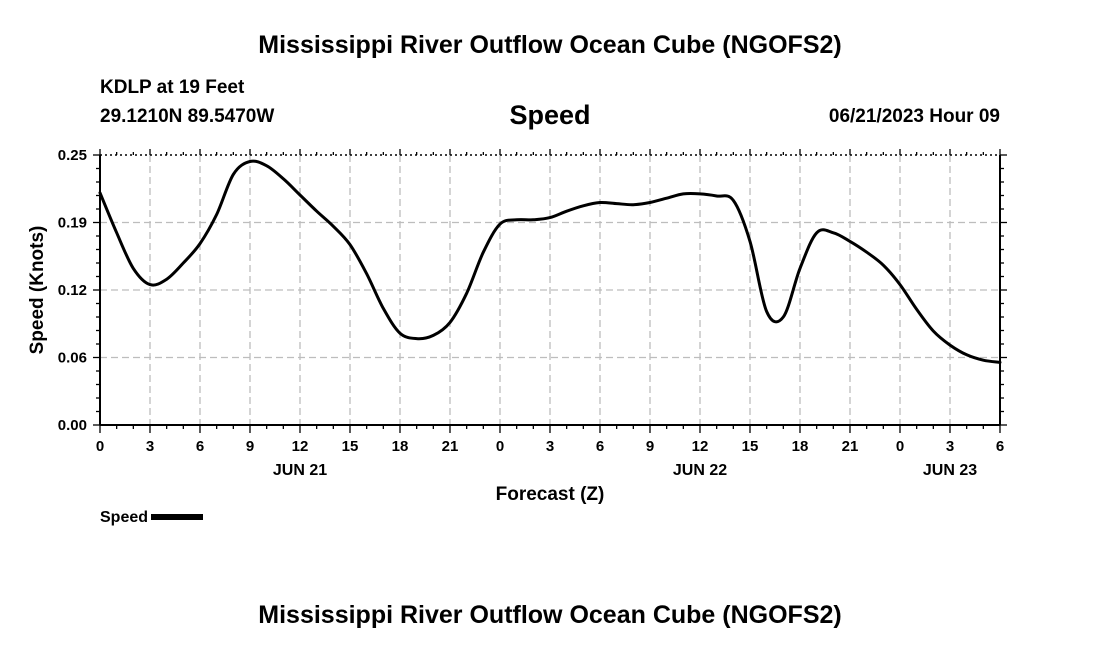 This screenshot has width=1100, height=650. Describe the element at coordinates (700, 470) in the screenshot. I see `date-label: JUN 22` at that location.